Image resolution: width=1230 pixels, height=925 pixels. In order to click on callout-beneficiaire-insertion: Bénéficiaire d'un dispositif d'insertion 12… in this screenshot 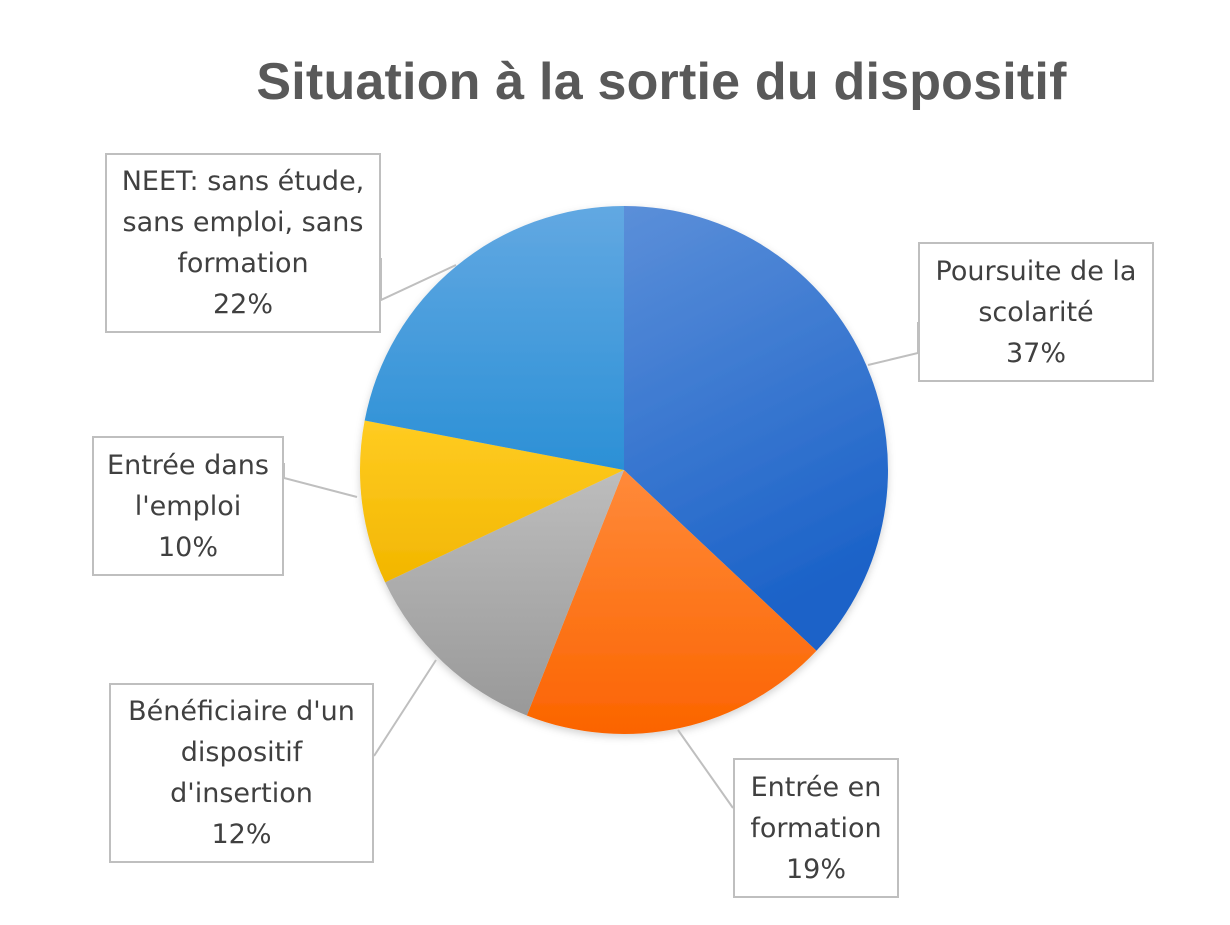, I will do `click(241, 773)`.